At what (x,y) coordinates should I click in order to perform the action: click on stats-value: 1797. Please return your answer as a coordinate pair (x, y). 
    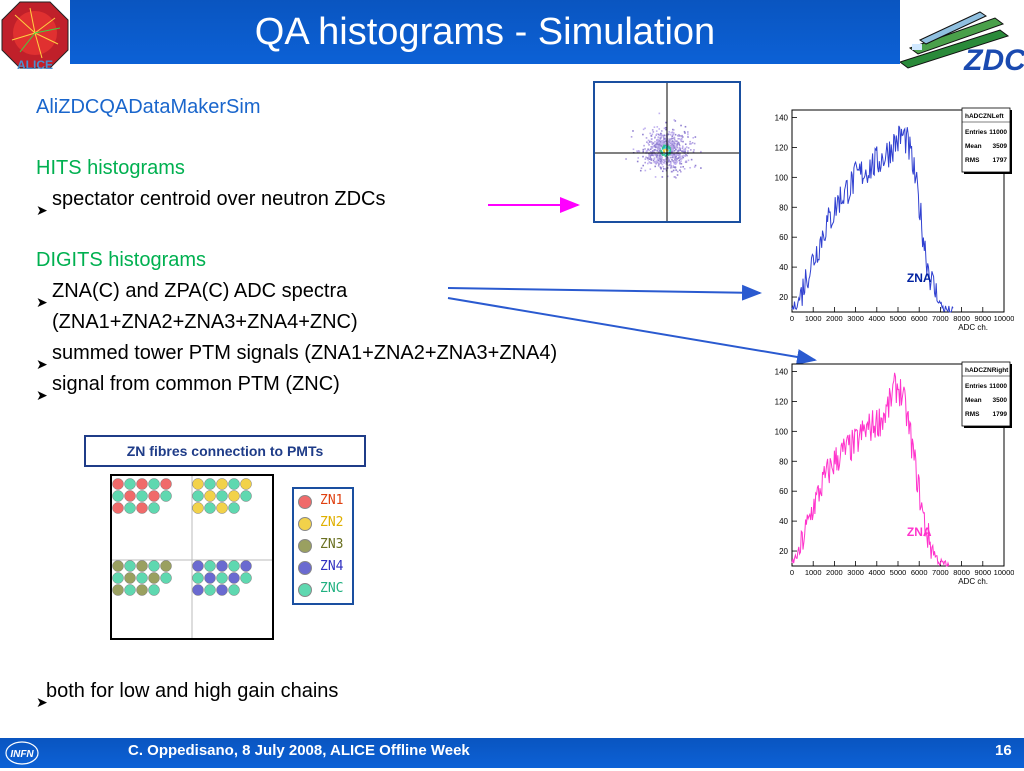
    Looking at the image, I should click on (1000, 160).